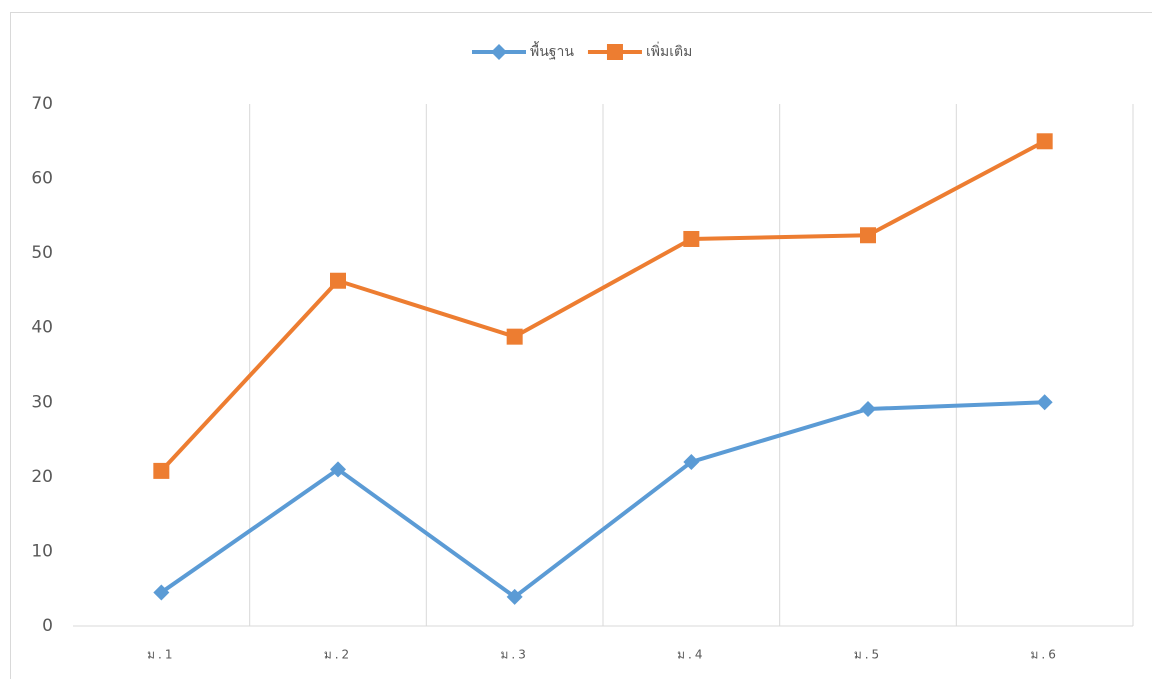 This screenshot has height=679, width=1152. Describe the element at coordinates (338, 655) in the screenshot. I see `x-tick-label: ม.2` at that location.